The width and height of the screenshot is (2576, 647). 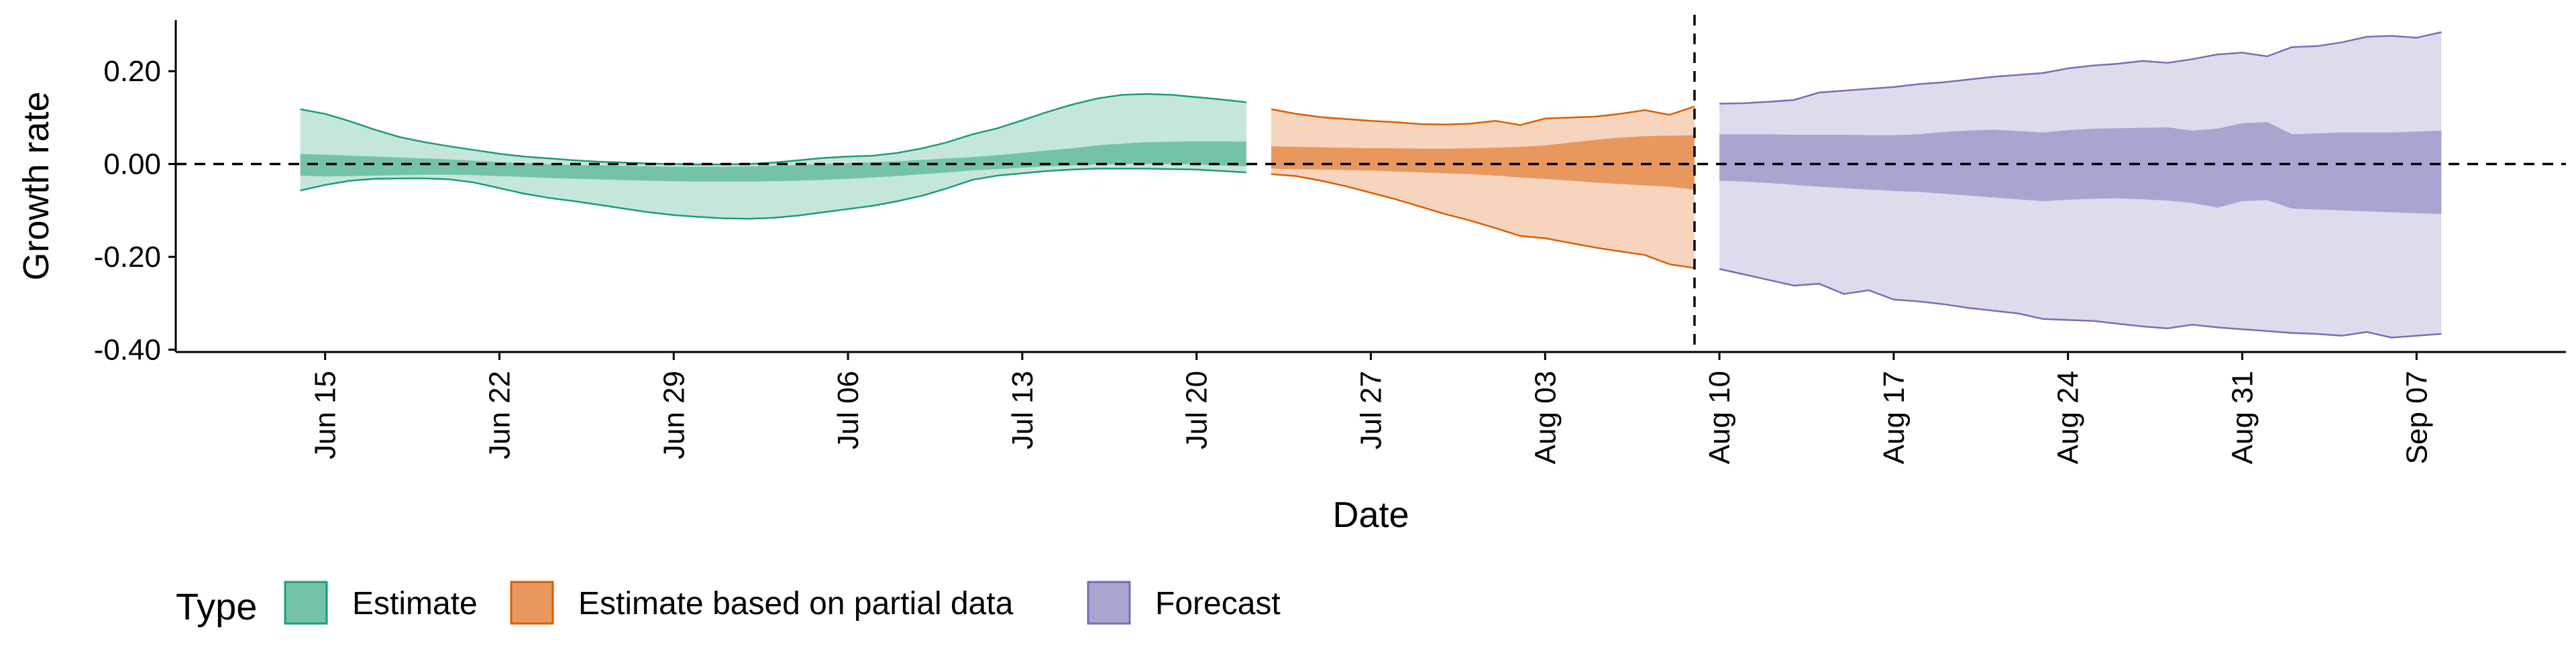 I want to click on y-tick-label: -0.20, so click(x=127, y=257).